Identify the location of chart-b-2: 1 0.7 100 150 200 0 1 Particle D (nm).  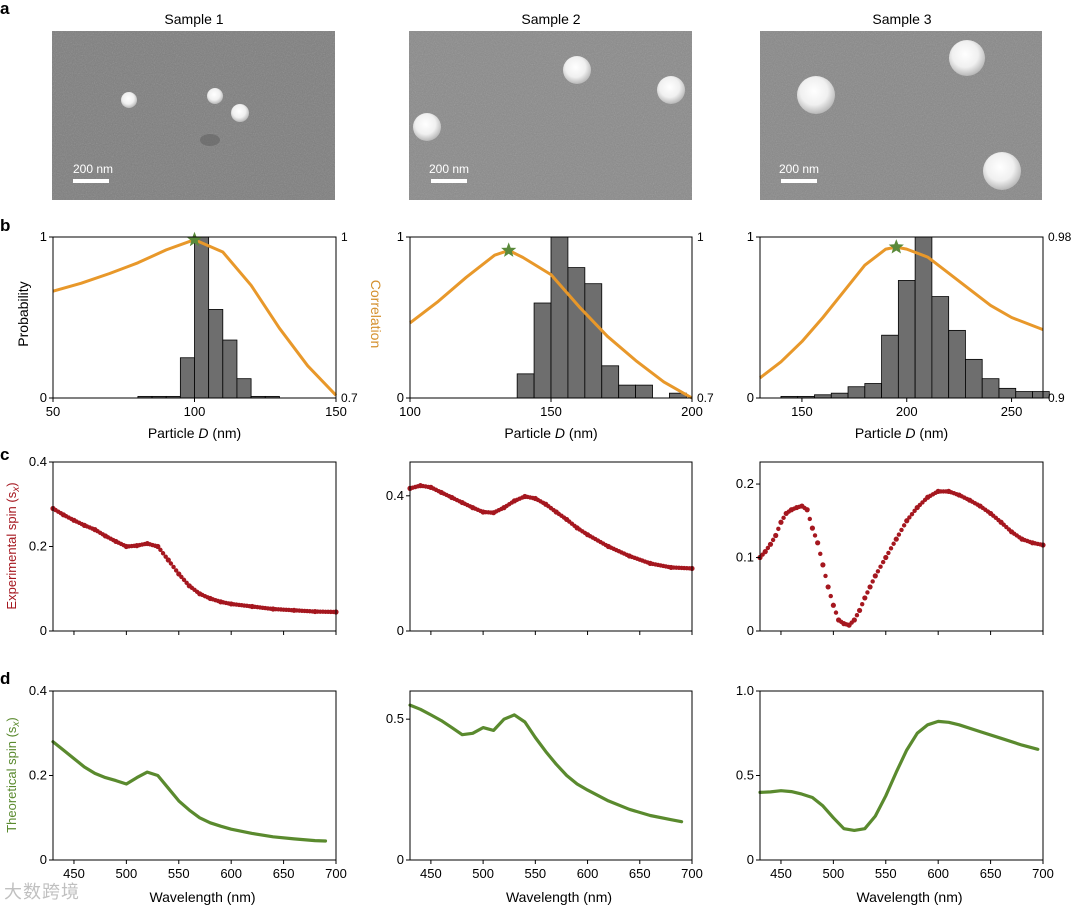
(555, 335).